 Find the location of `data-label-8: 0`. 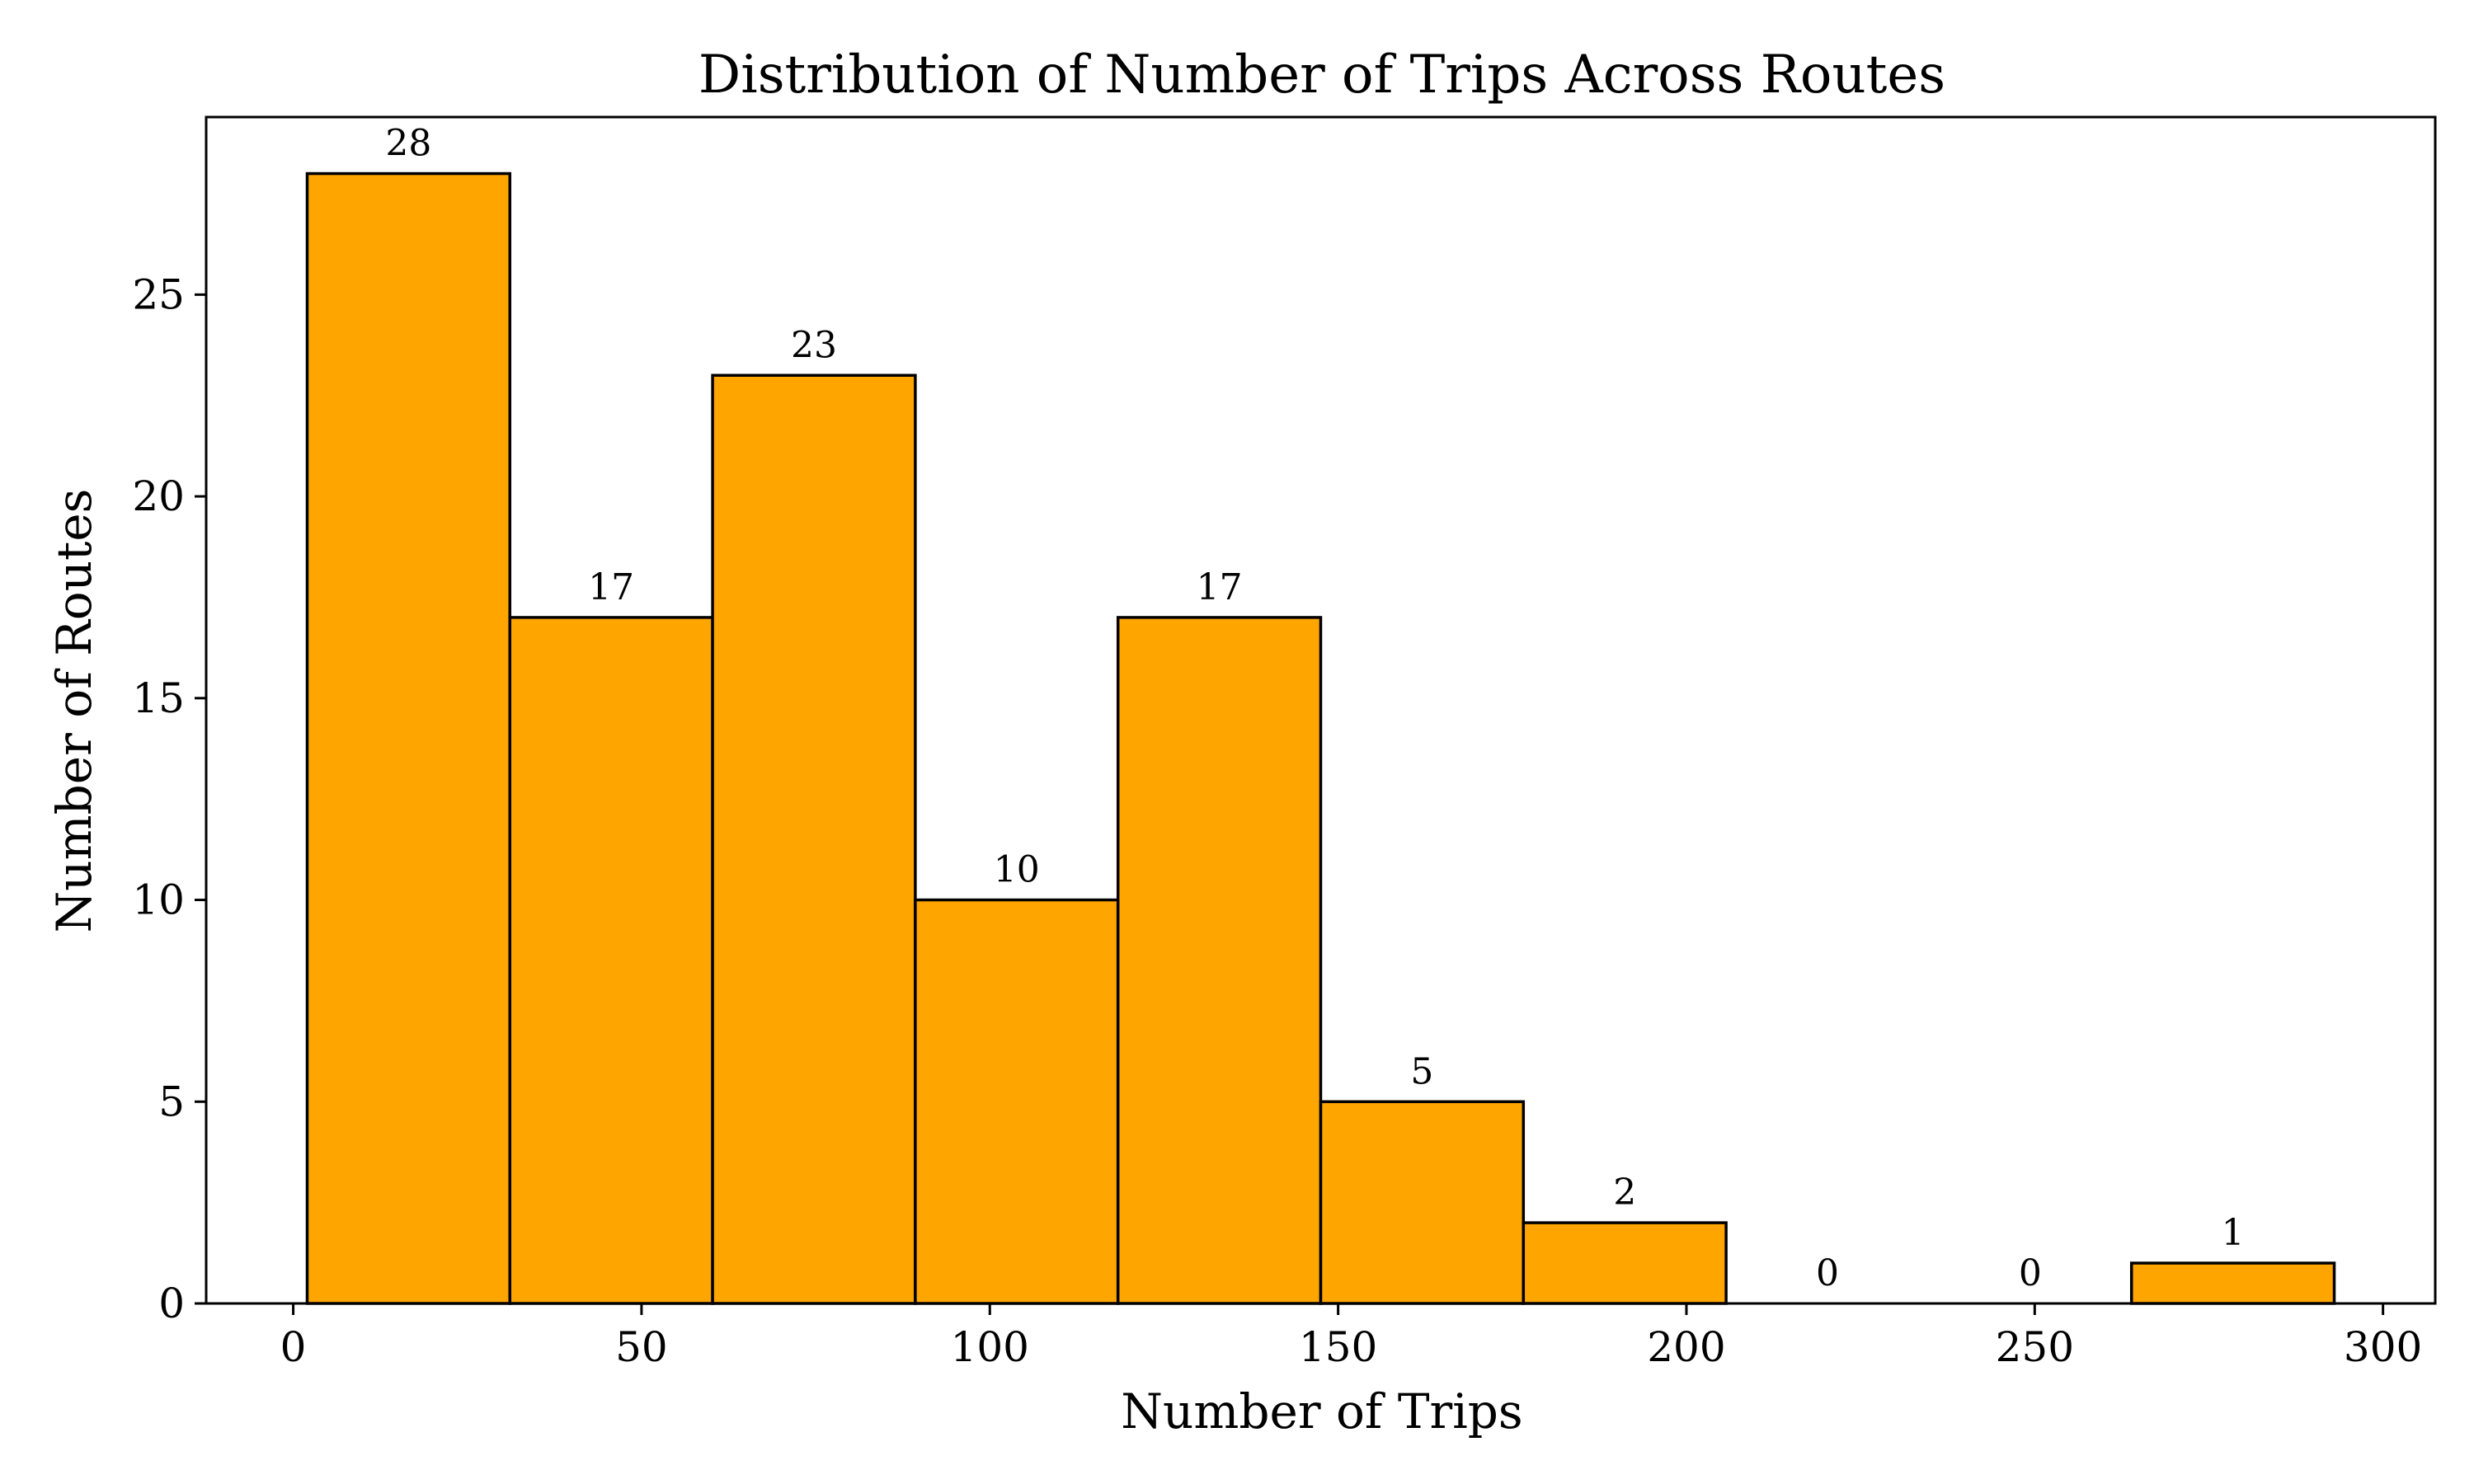

data-label-8: 0 is located at coordinates (2030, 1273).